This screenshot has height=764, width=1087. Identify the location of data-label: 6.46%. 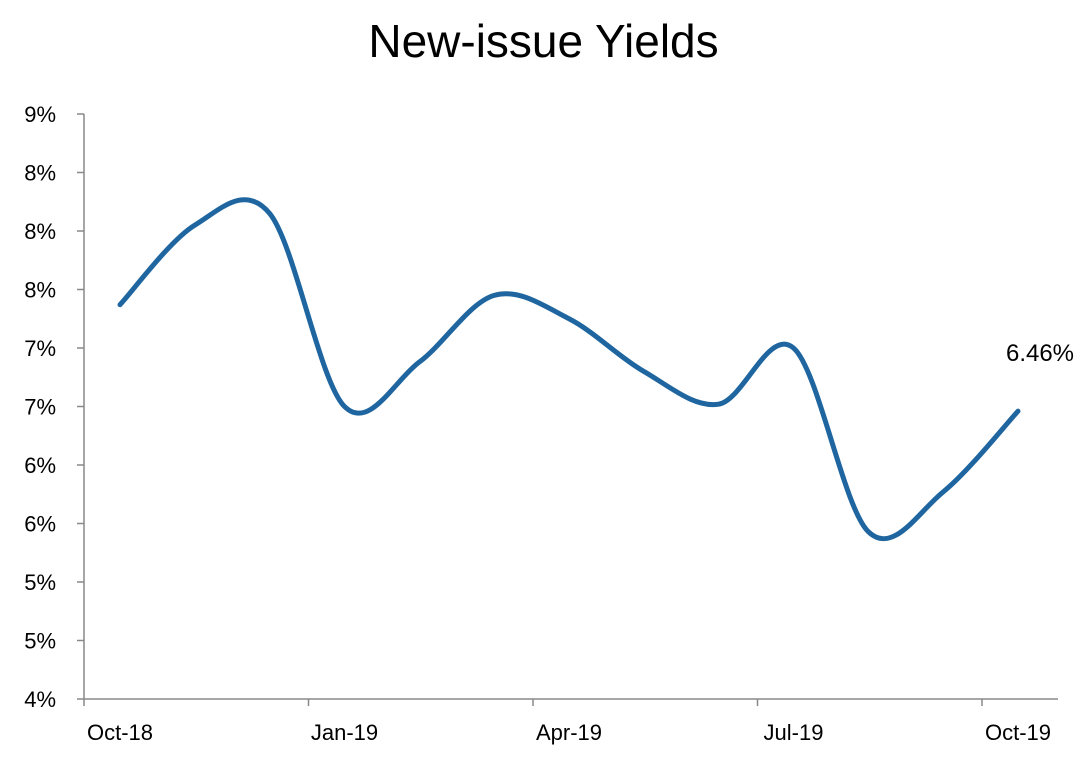
(1040, 353).